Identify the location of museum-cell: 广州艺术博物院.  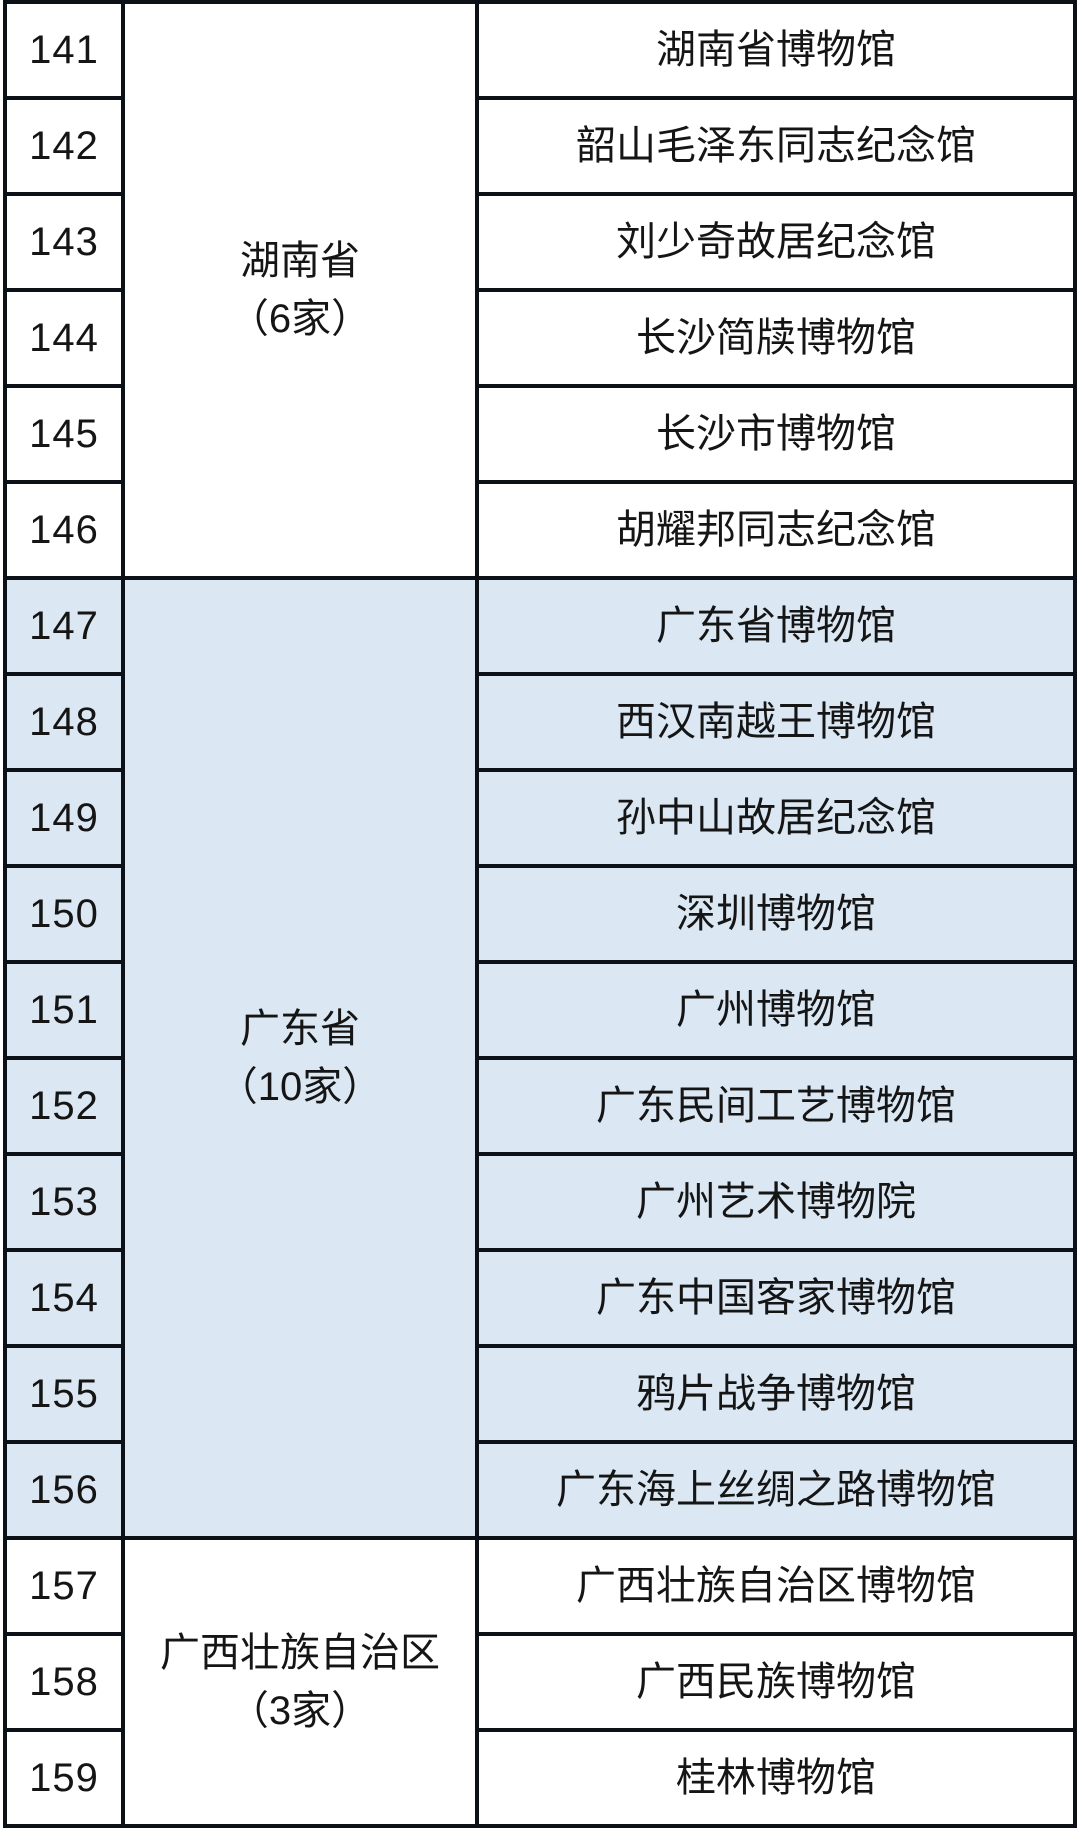
(776, 1202).